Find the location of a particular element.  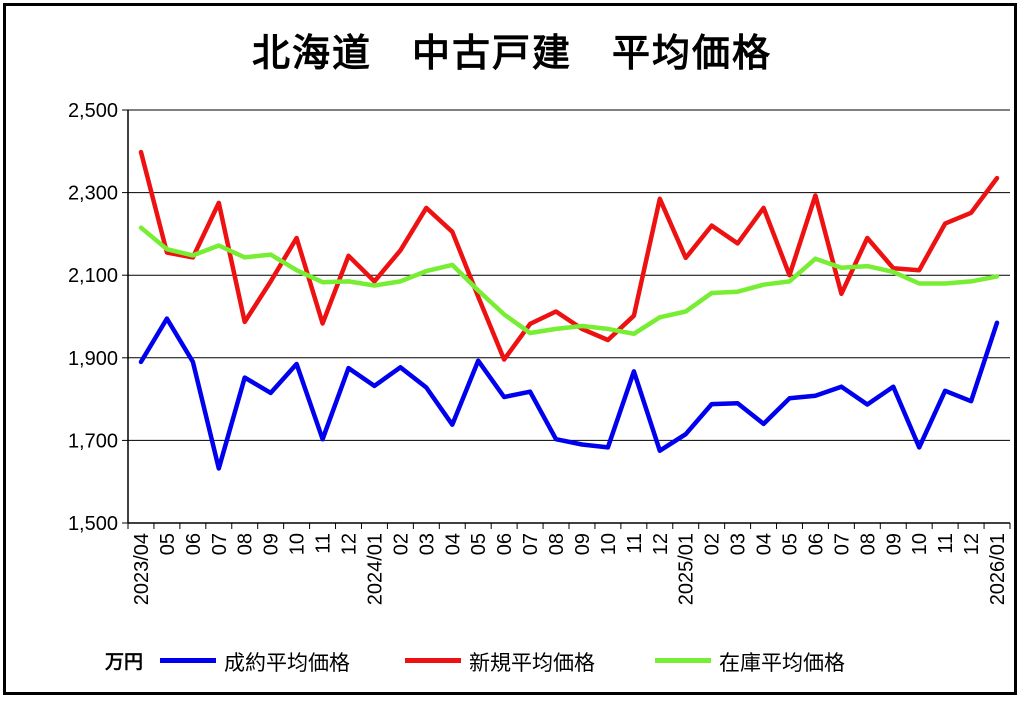

y-tick-label: 1,700 is located at coordinates (93, 441).